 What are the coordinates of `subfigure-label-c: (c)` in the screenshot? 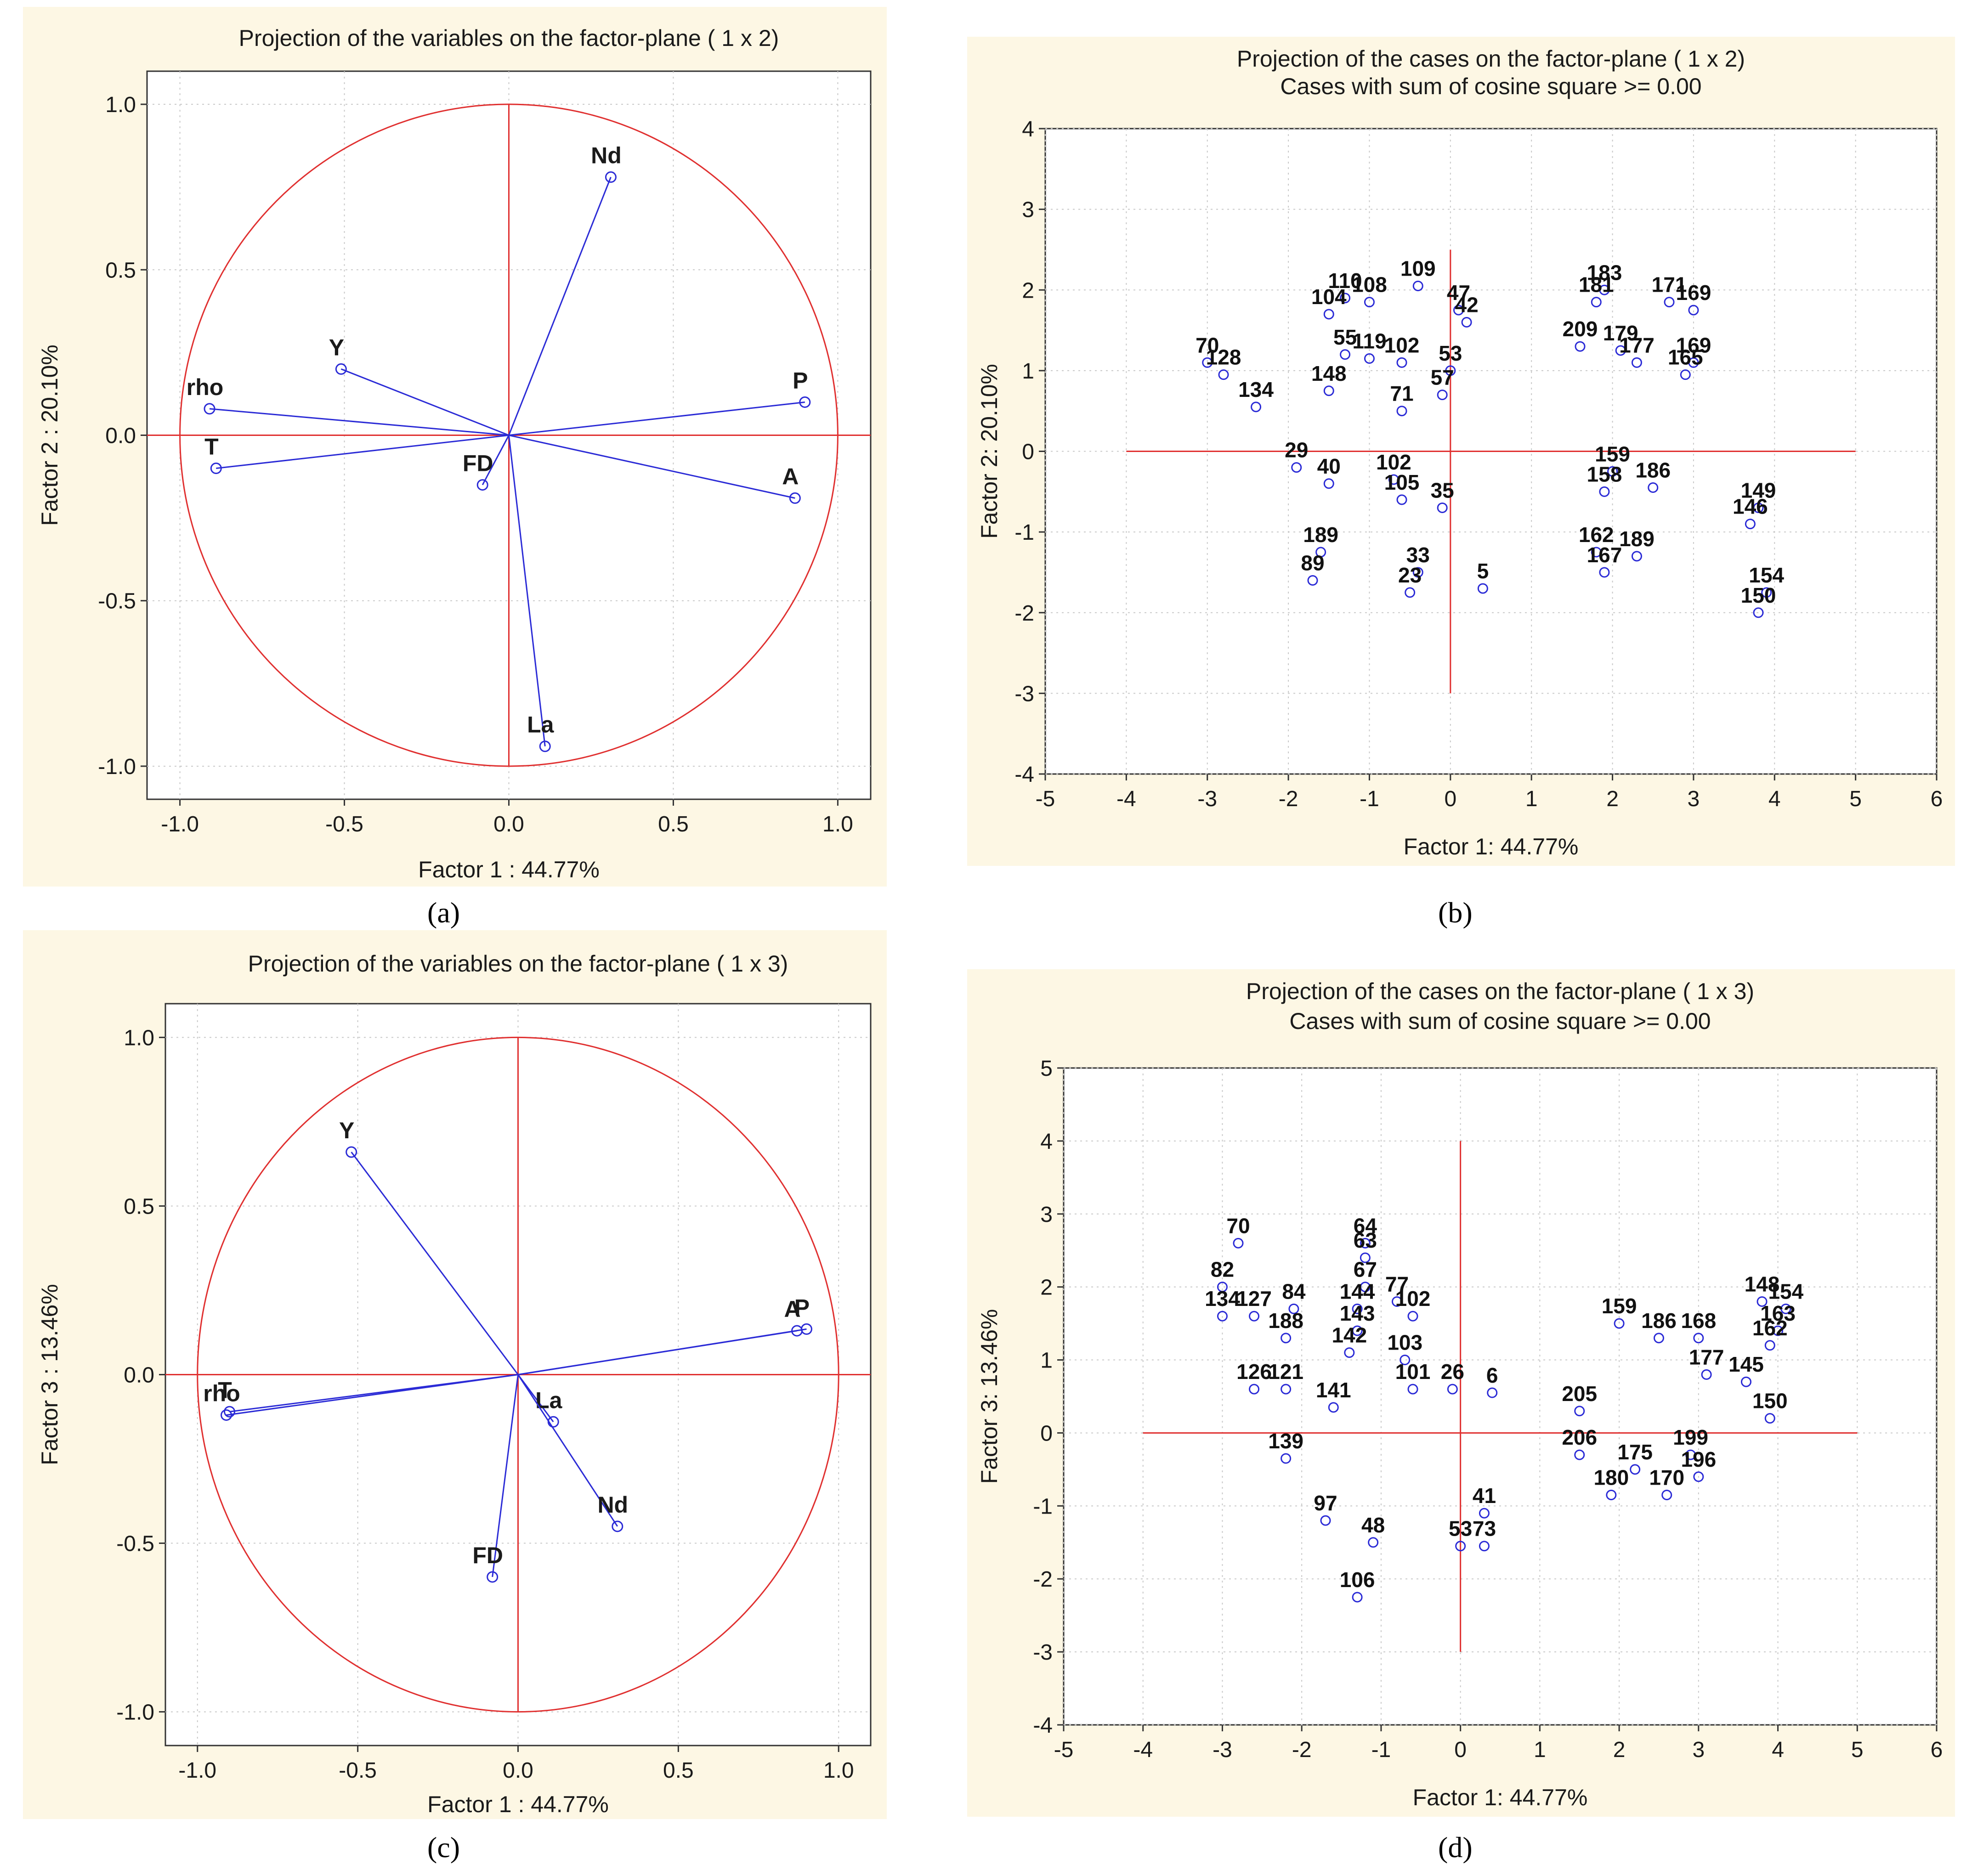 It's located at (443, 1847).